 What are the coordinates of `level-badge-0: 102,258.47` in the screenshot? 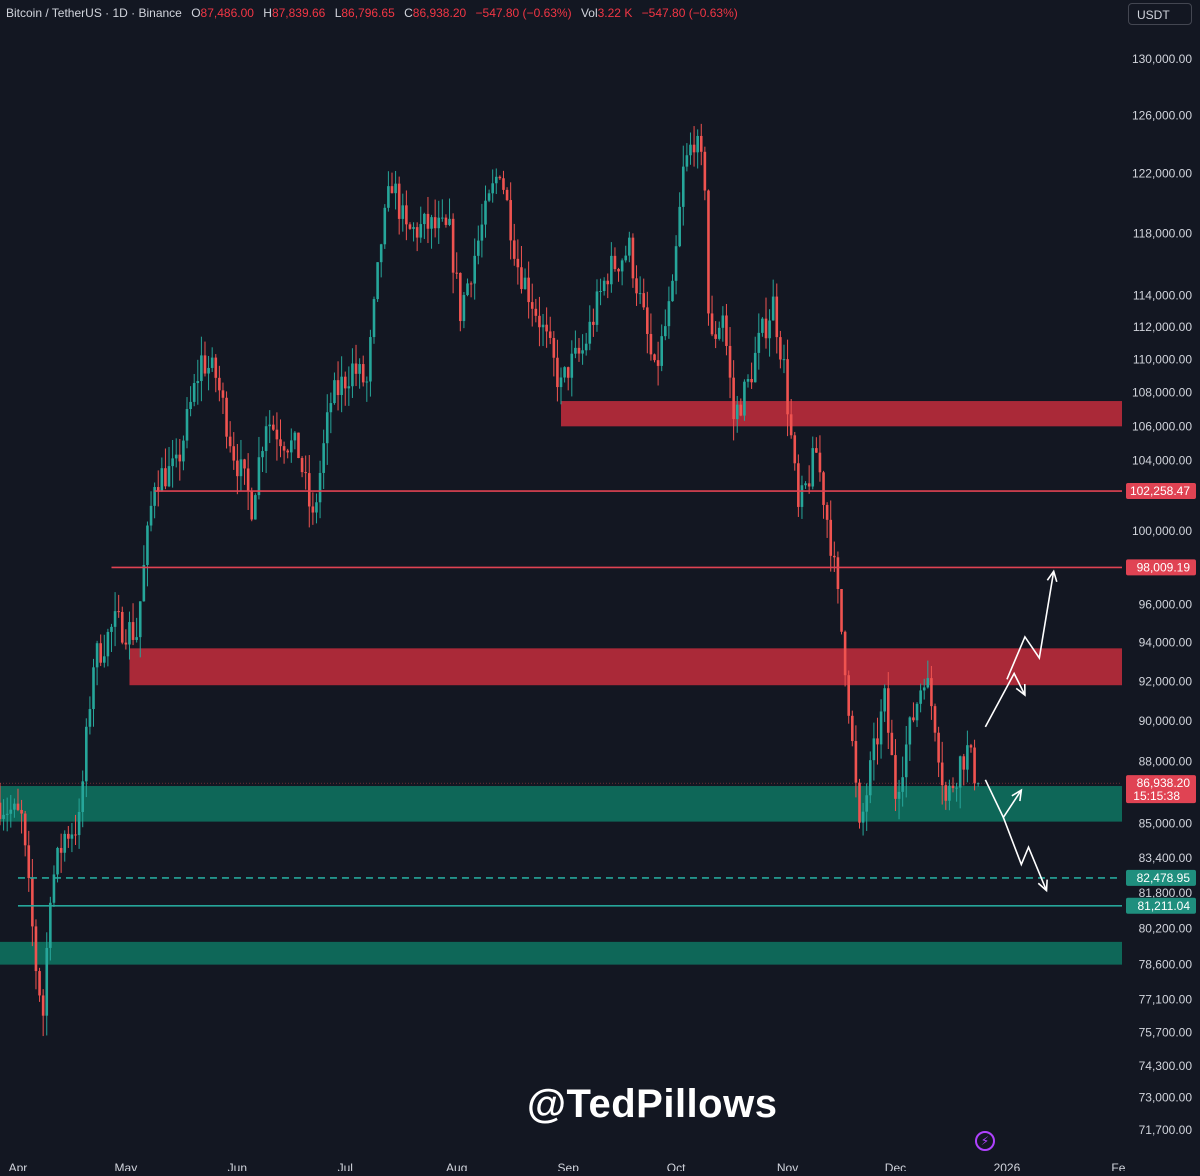 It's located at (1160, 491).